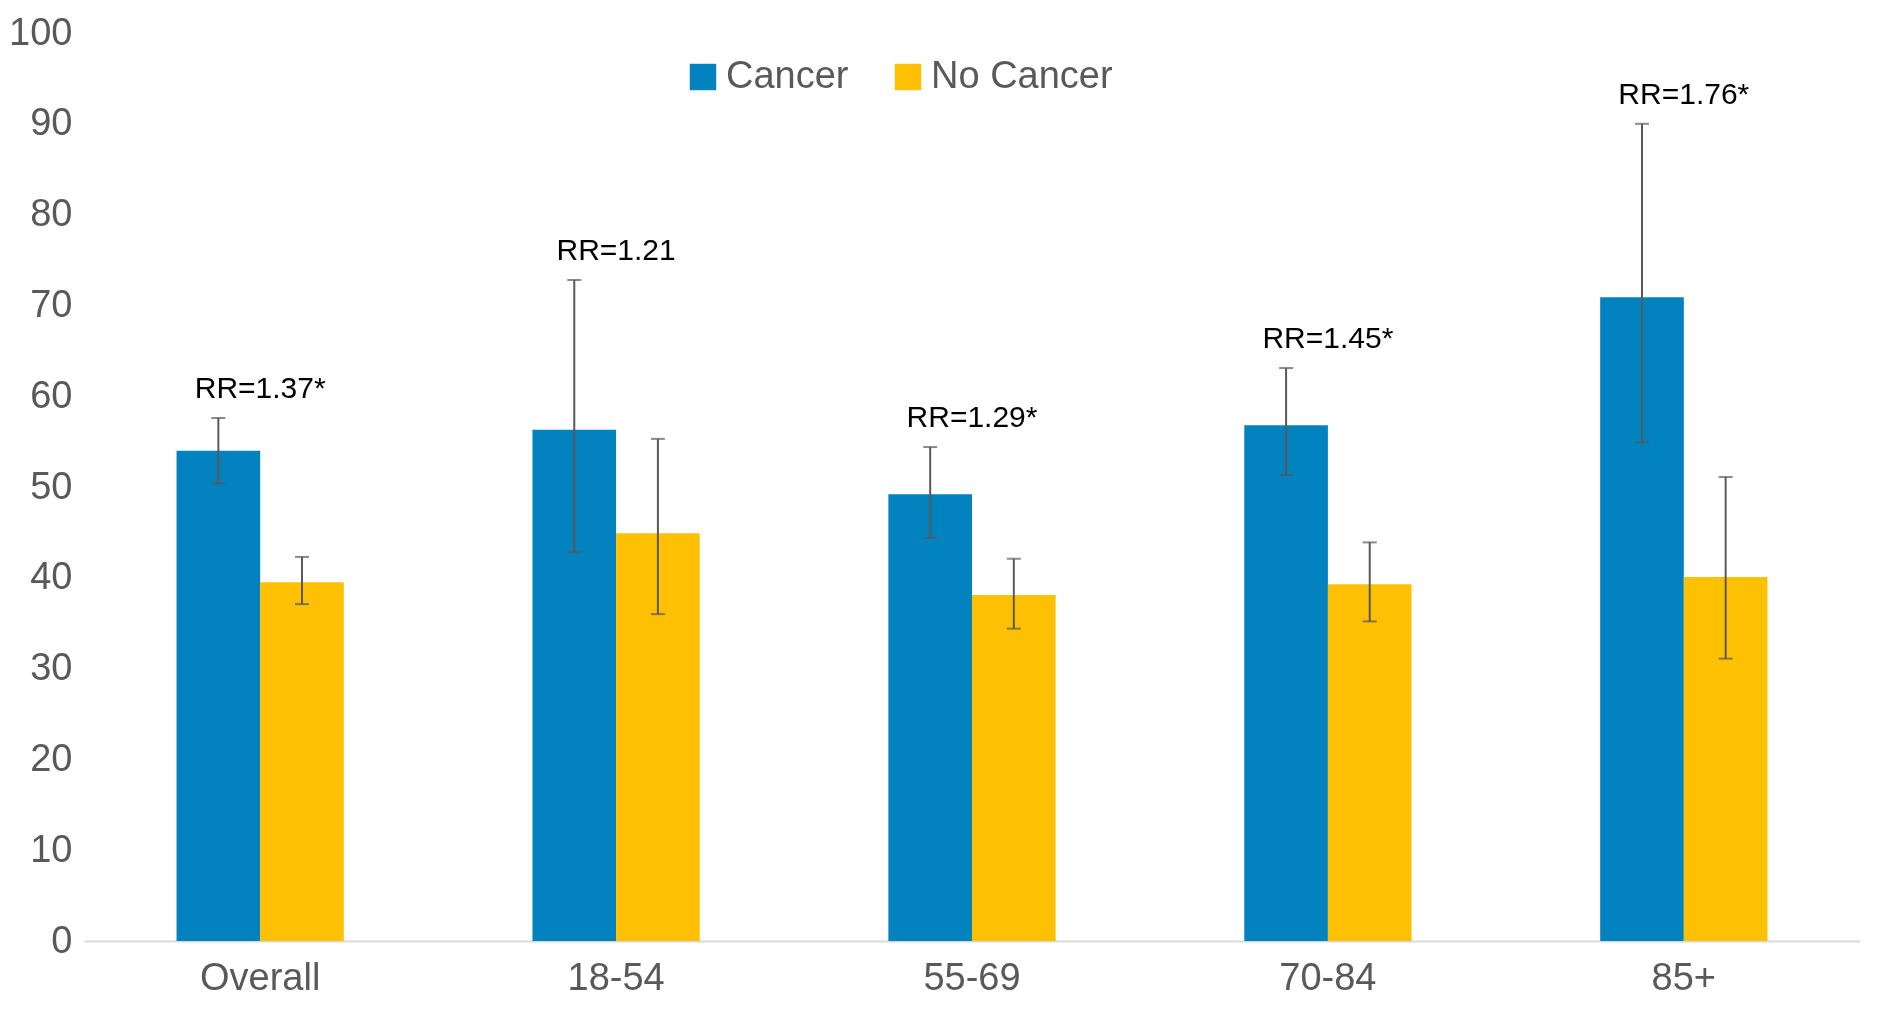  Describe the element at coordinates (787, 75) in the screenshot. I see `legend-label: Cancer` at that location.